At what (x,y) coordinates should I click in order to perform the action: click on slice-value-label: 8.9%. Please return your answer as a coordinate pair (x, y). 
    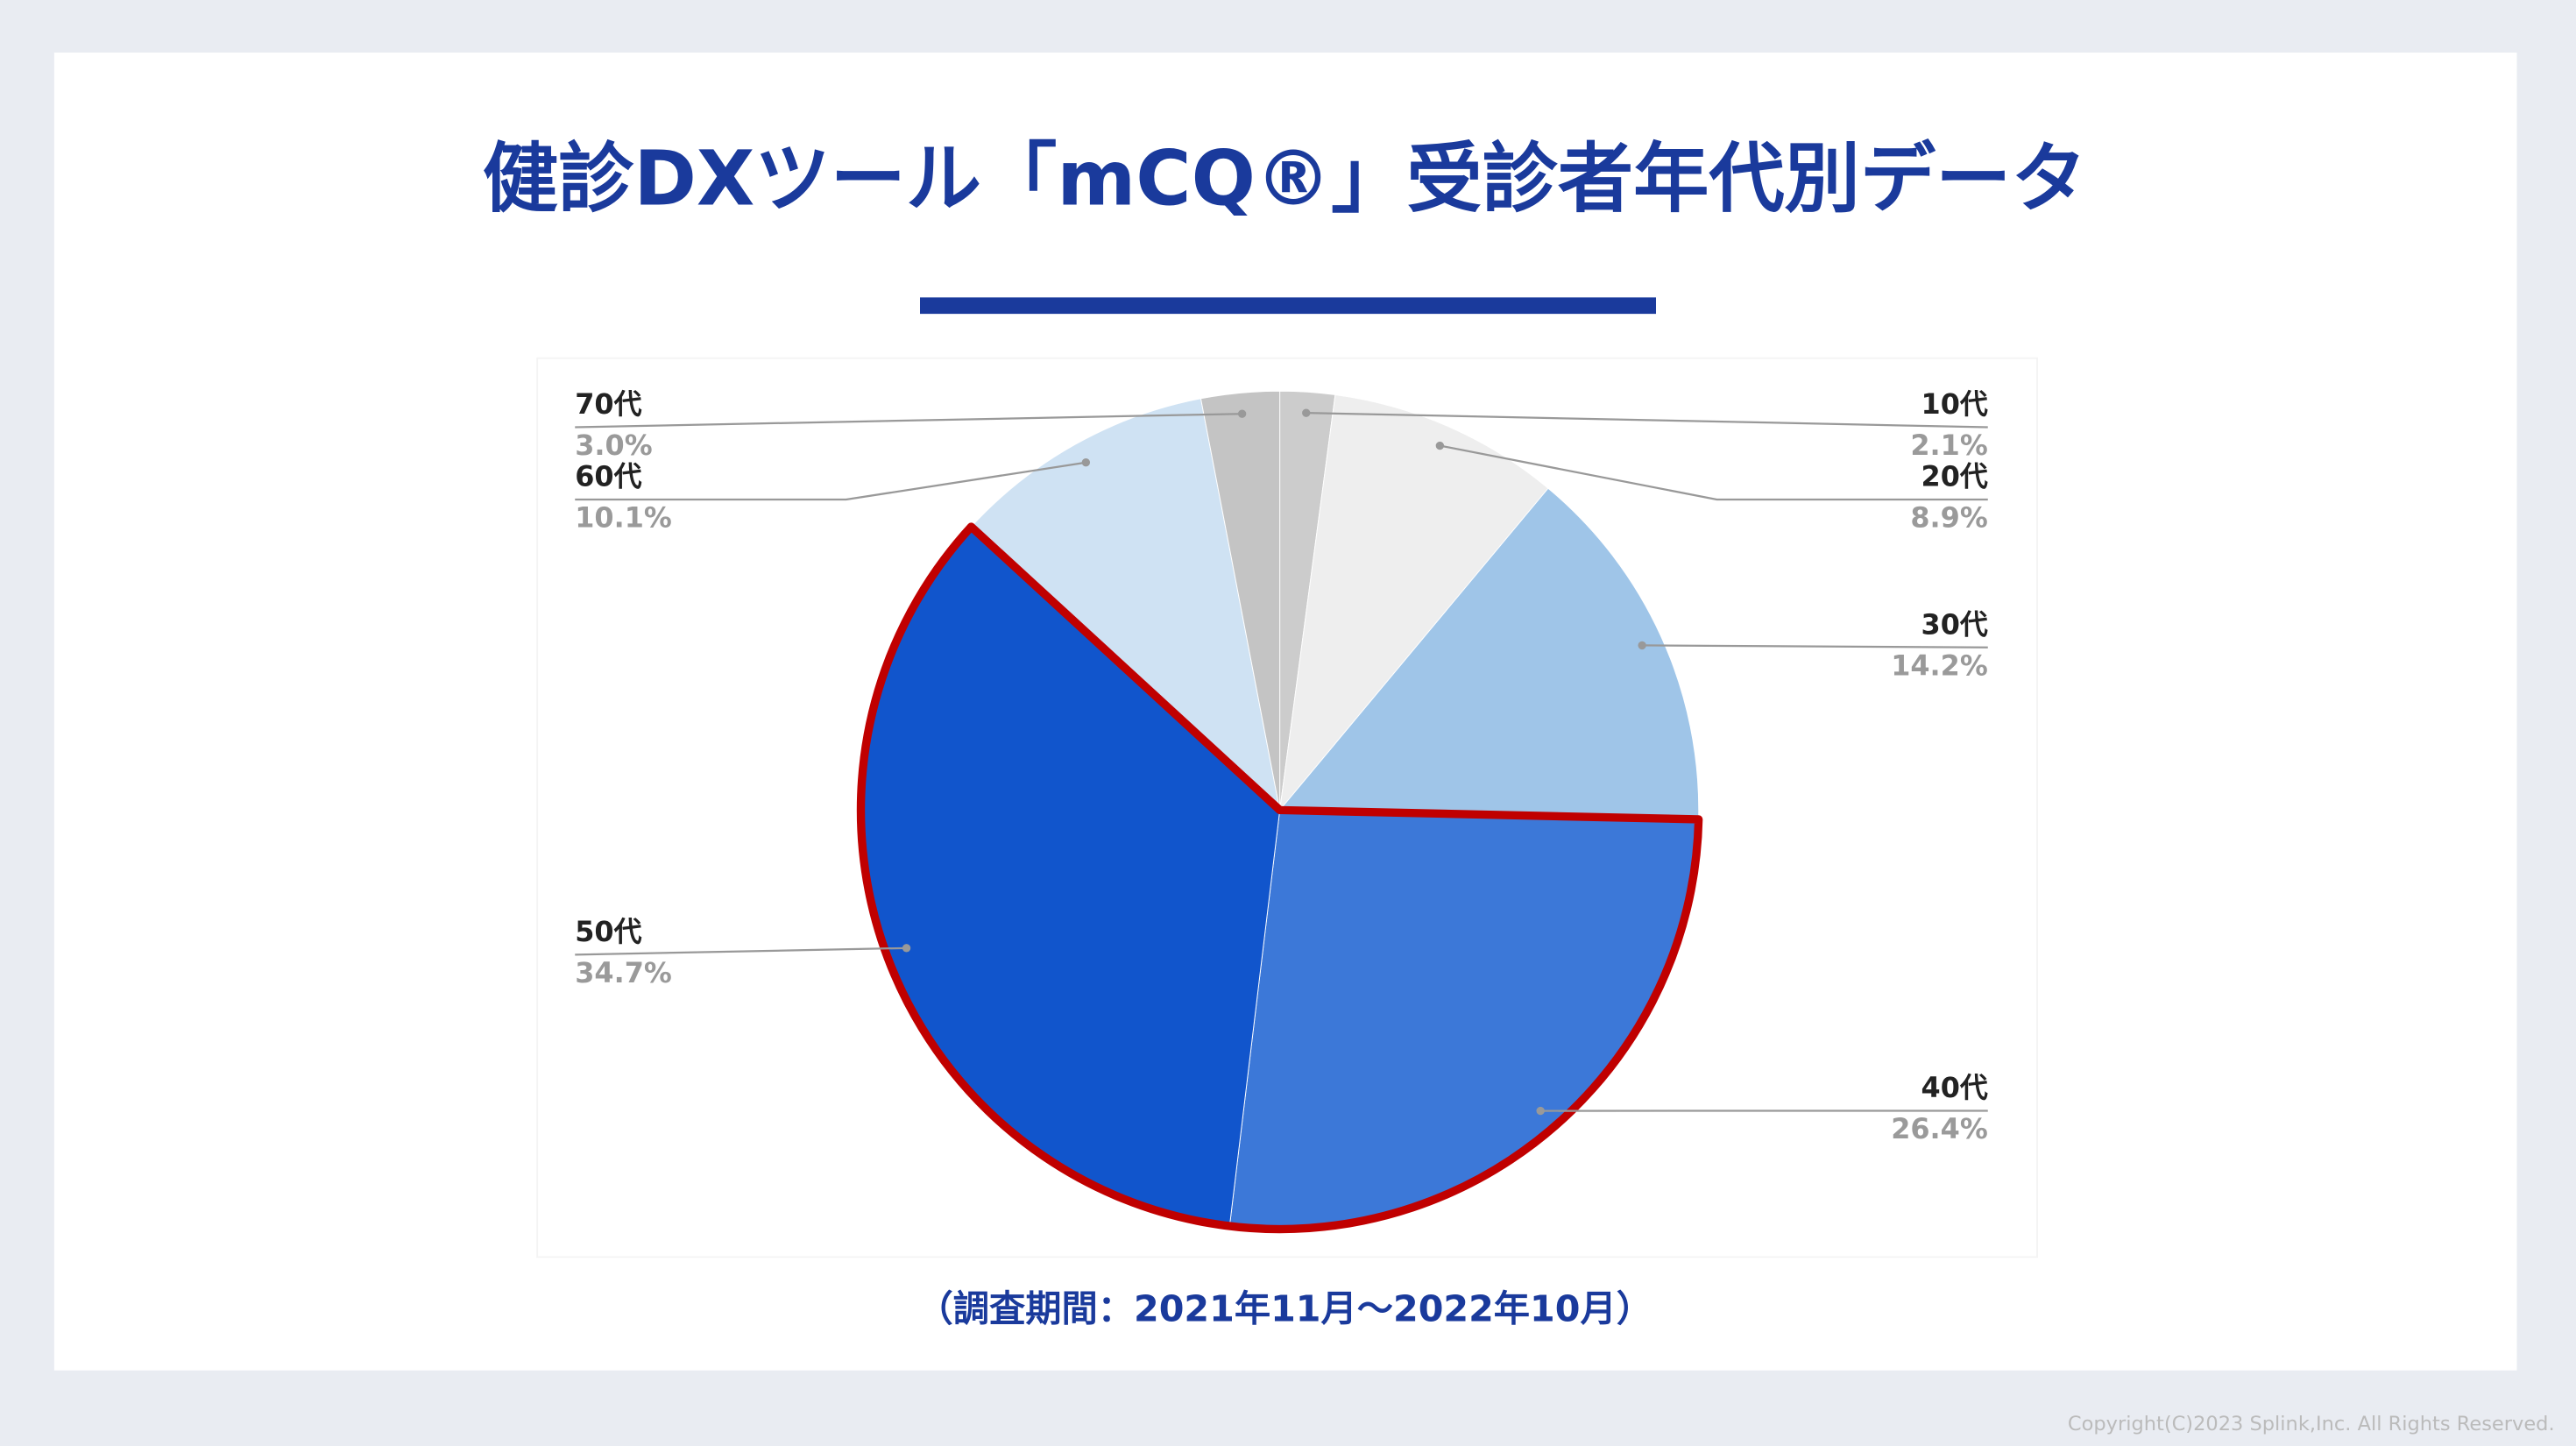
    Looking at the image, I should click on (1948, 518).